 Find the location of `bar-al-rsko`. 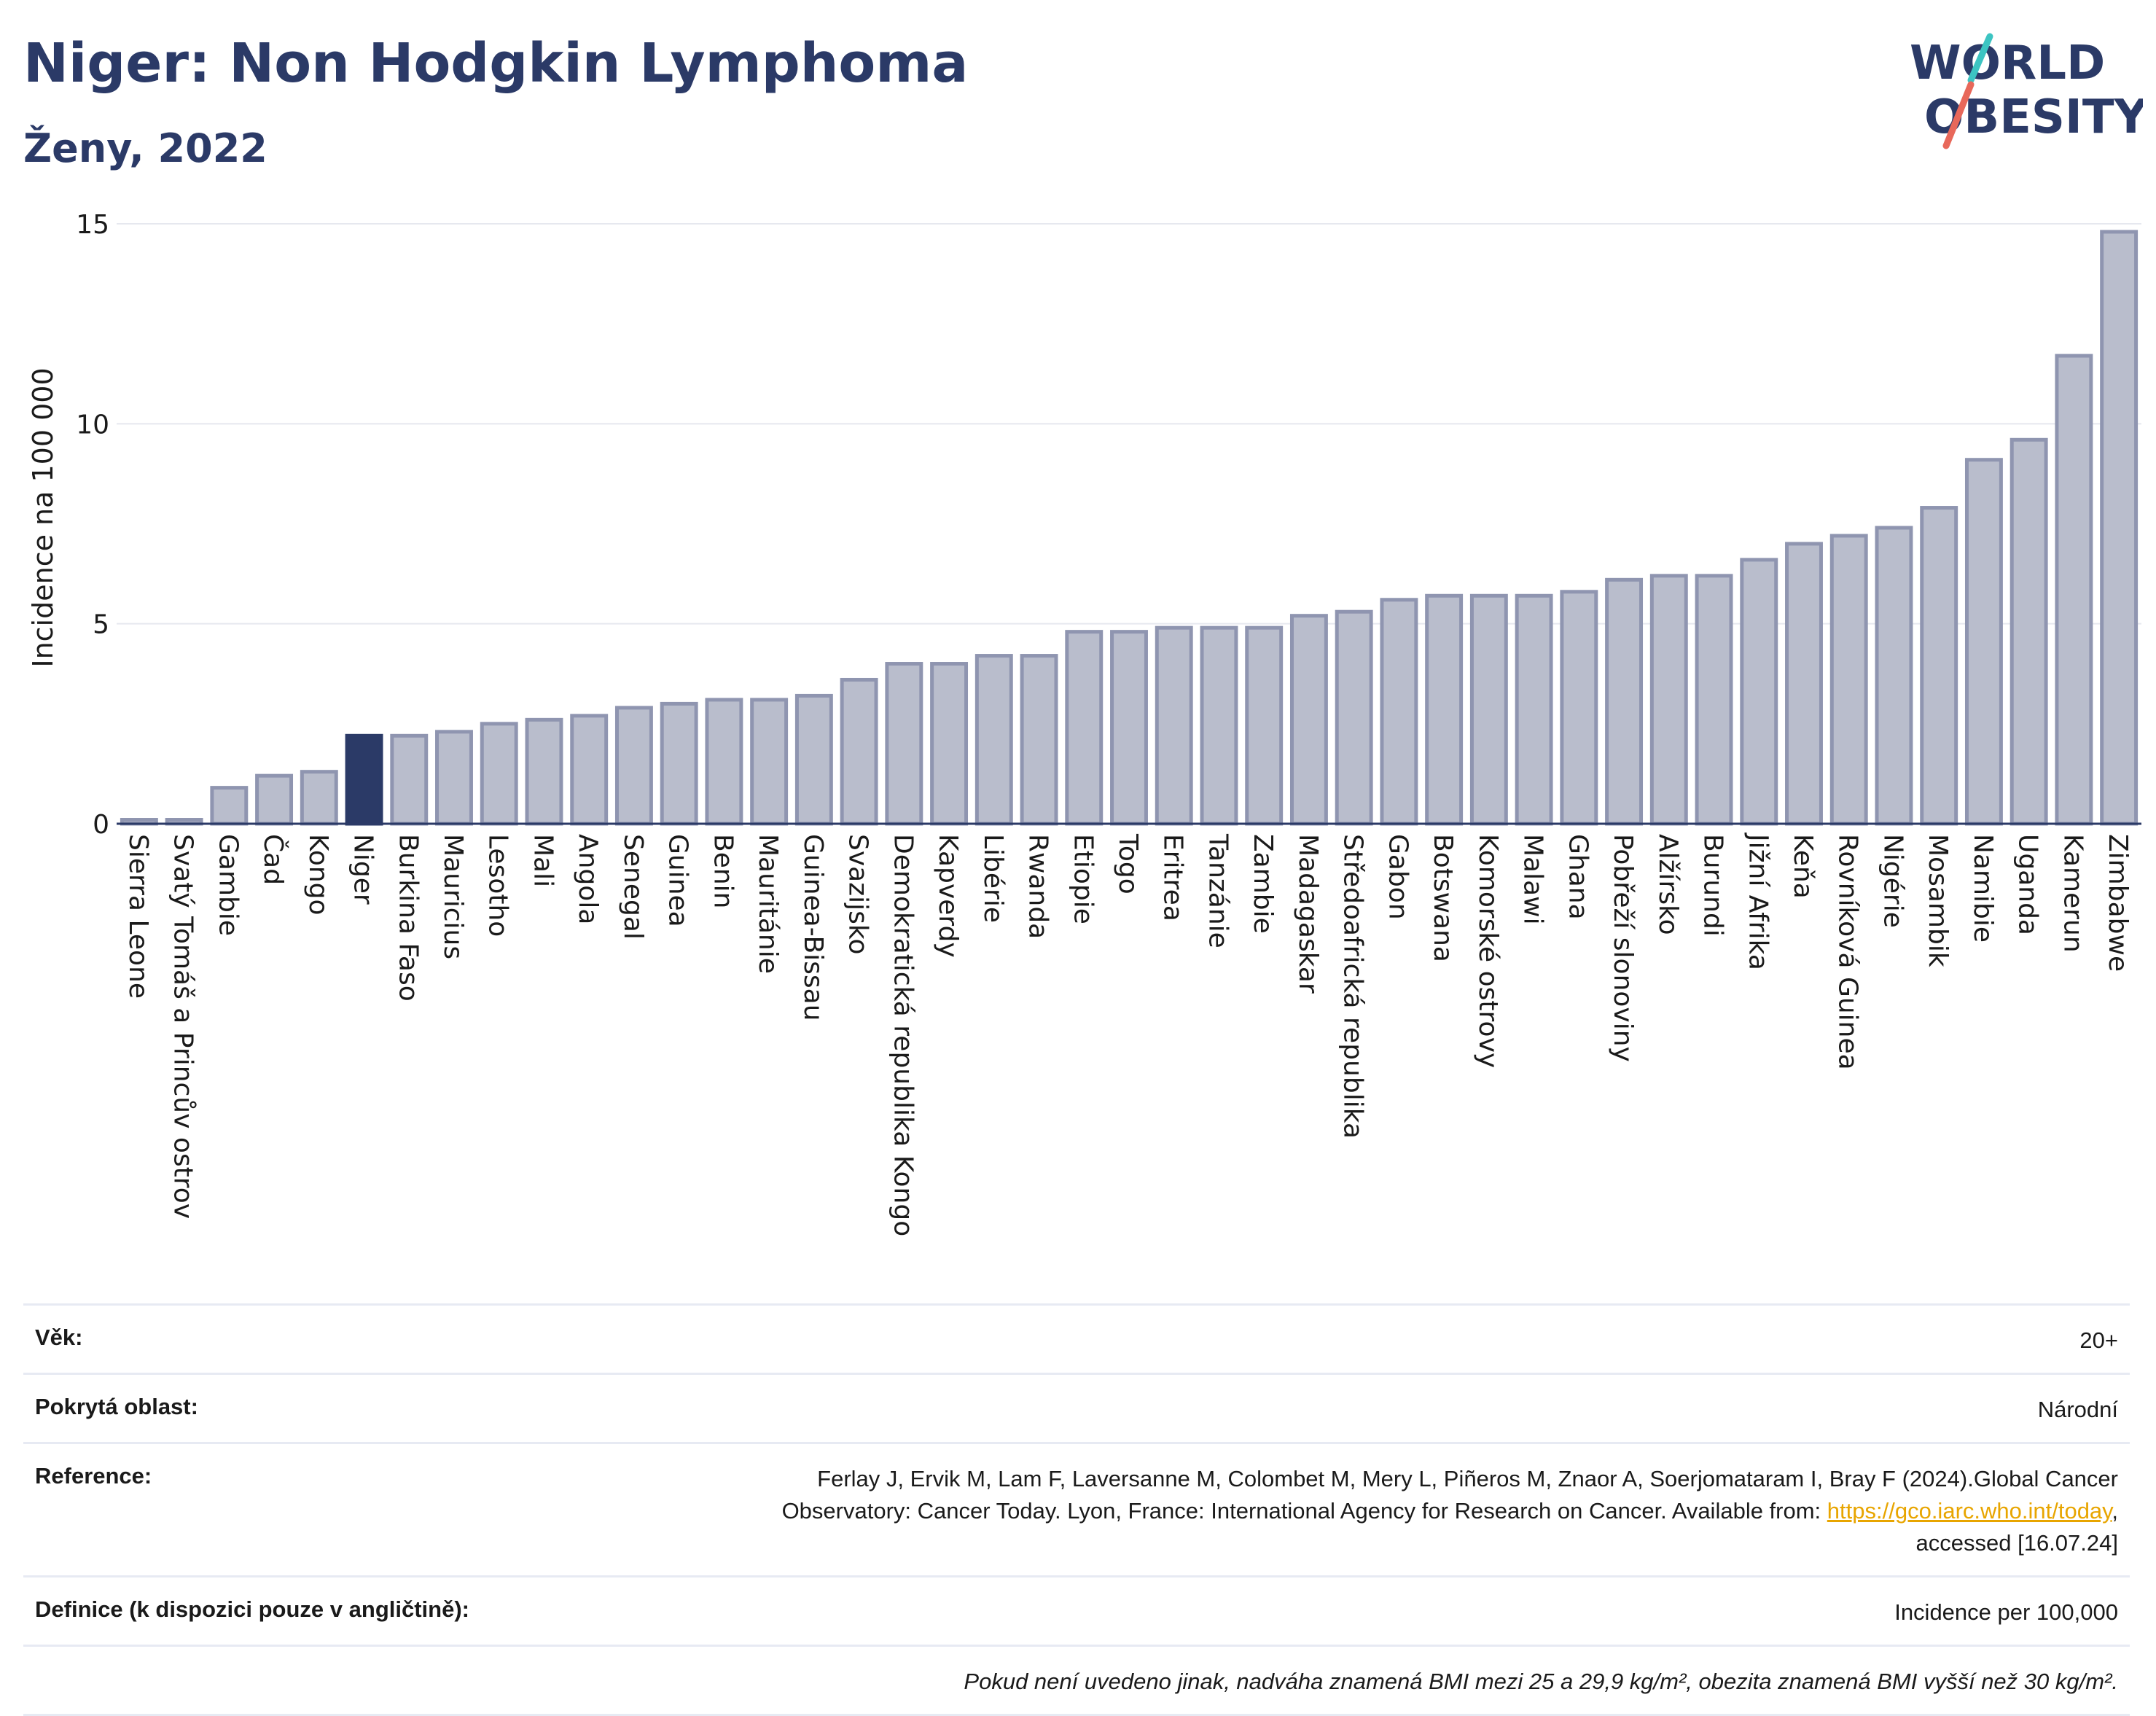

bar-al-rsko is located at coordinates (1669, 700).